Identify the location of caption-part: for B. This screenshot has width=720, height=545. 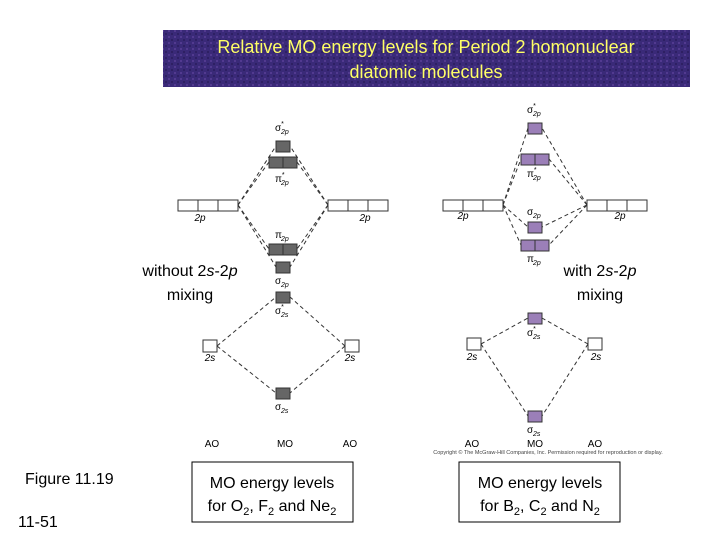
(497, 506).